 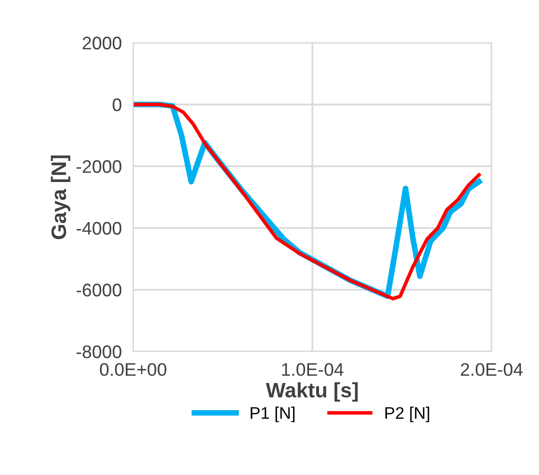 I want to click on y-tick-label: -6000, so click(x=99, y=290).